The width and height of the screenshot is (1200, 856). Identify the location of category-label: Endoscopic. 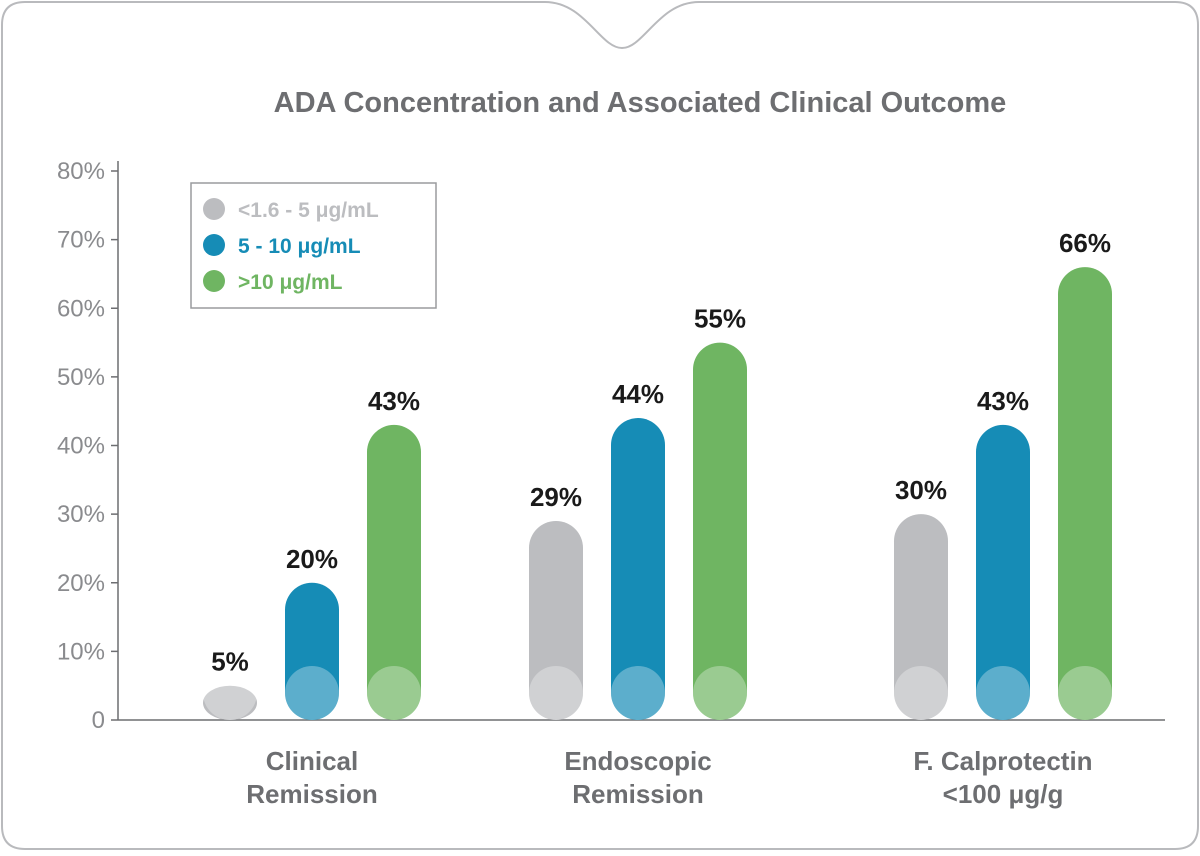
(637, 761).